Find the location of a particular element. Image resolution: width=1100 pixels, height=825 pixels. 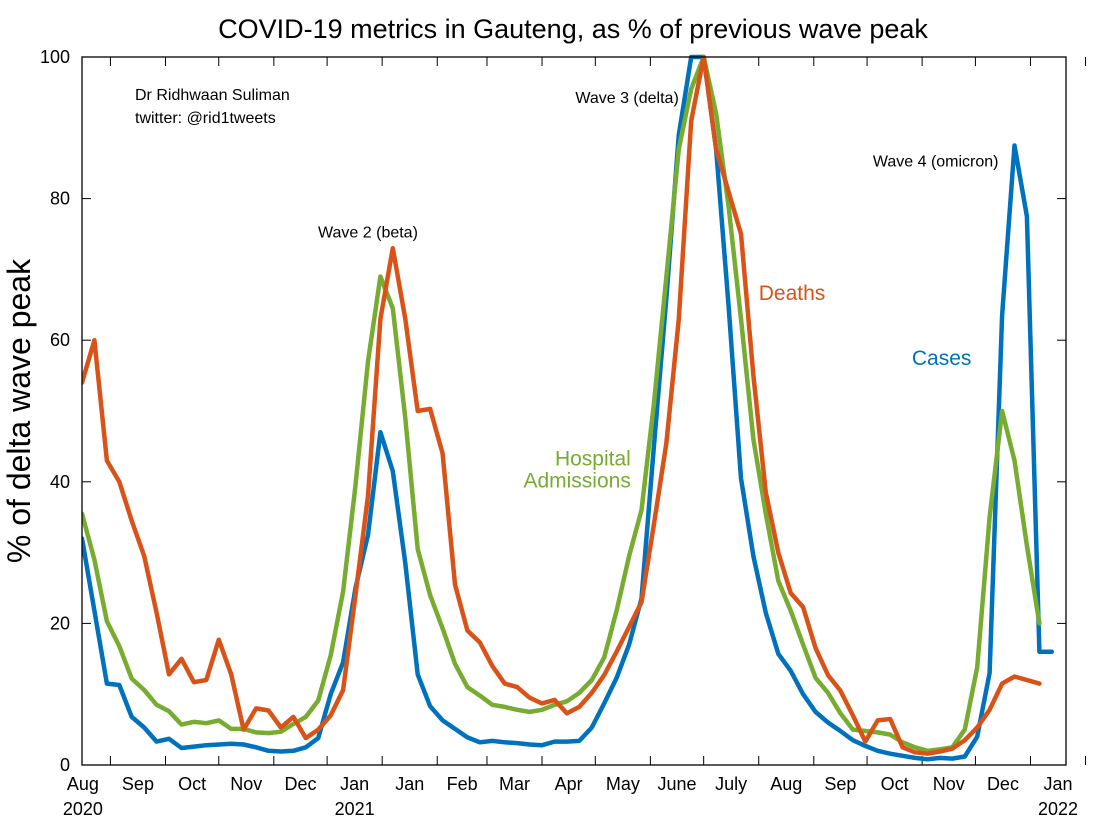

x-tick-label: Apr is located at coordinates (569, 784).